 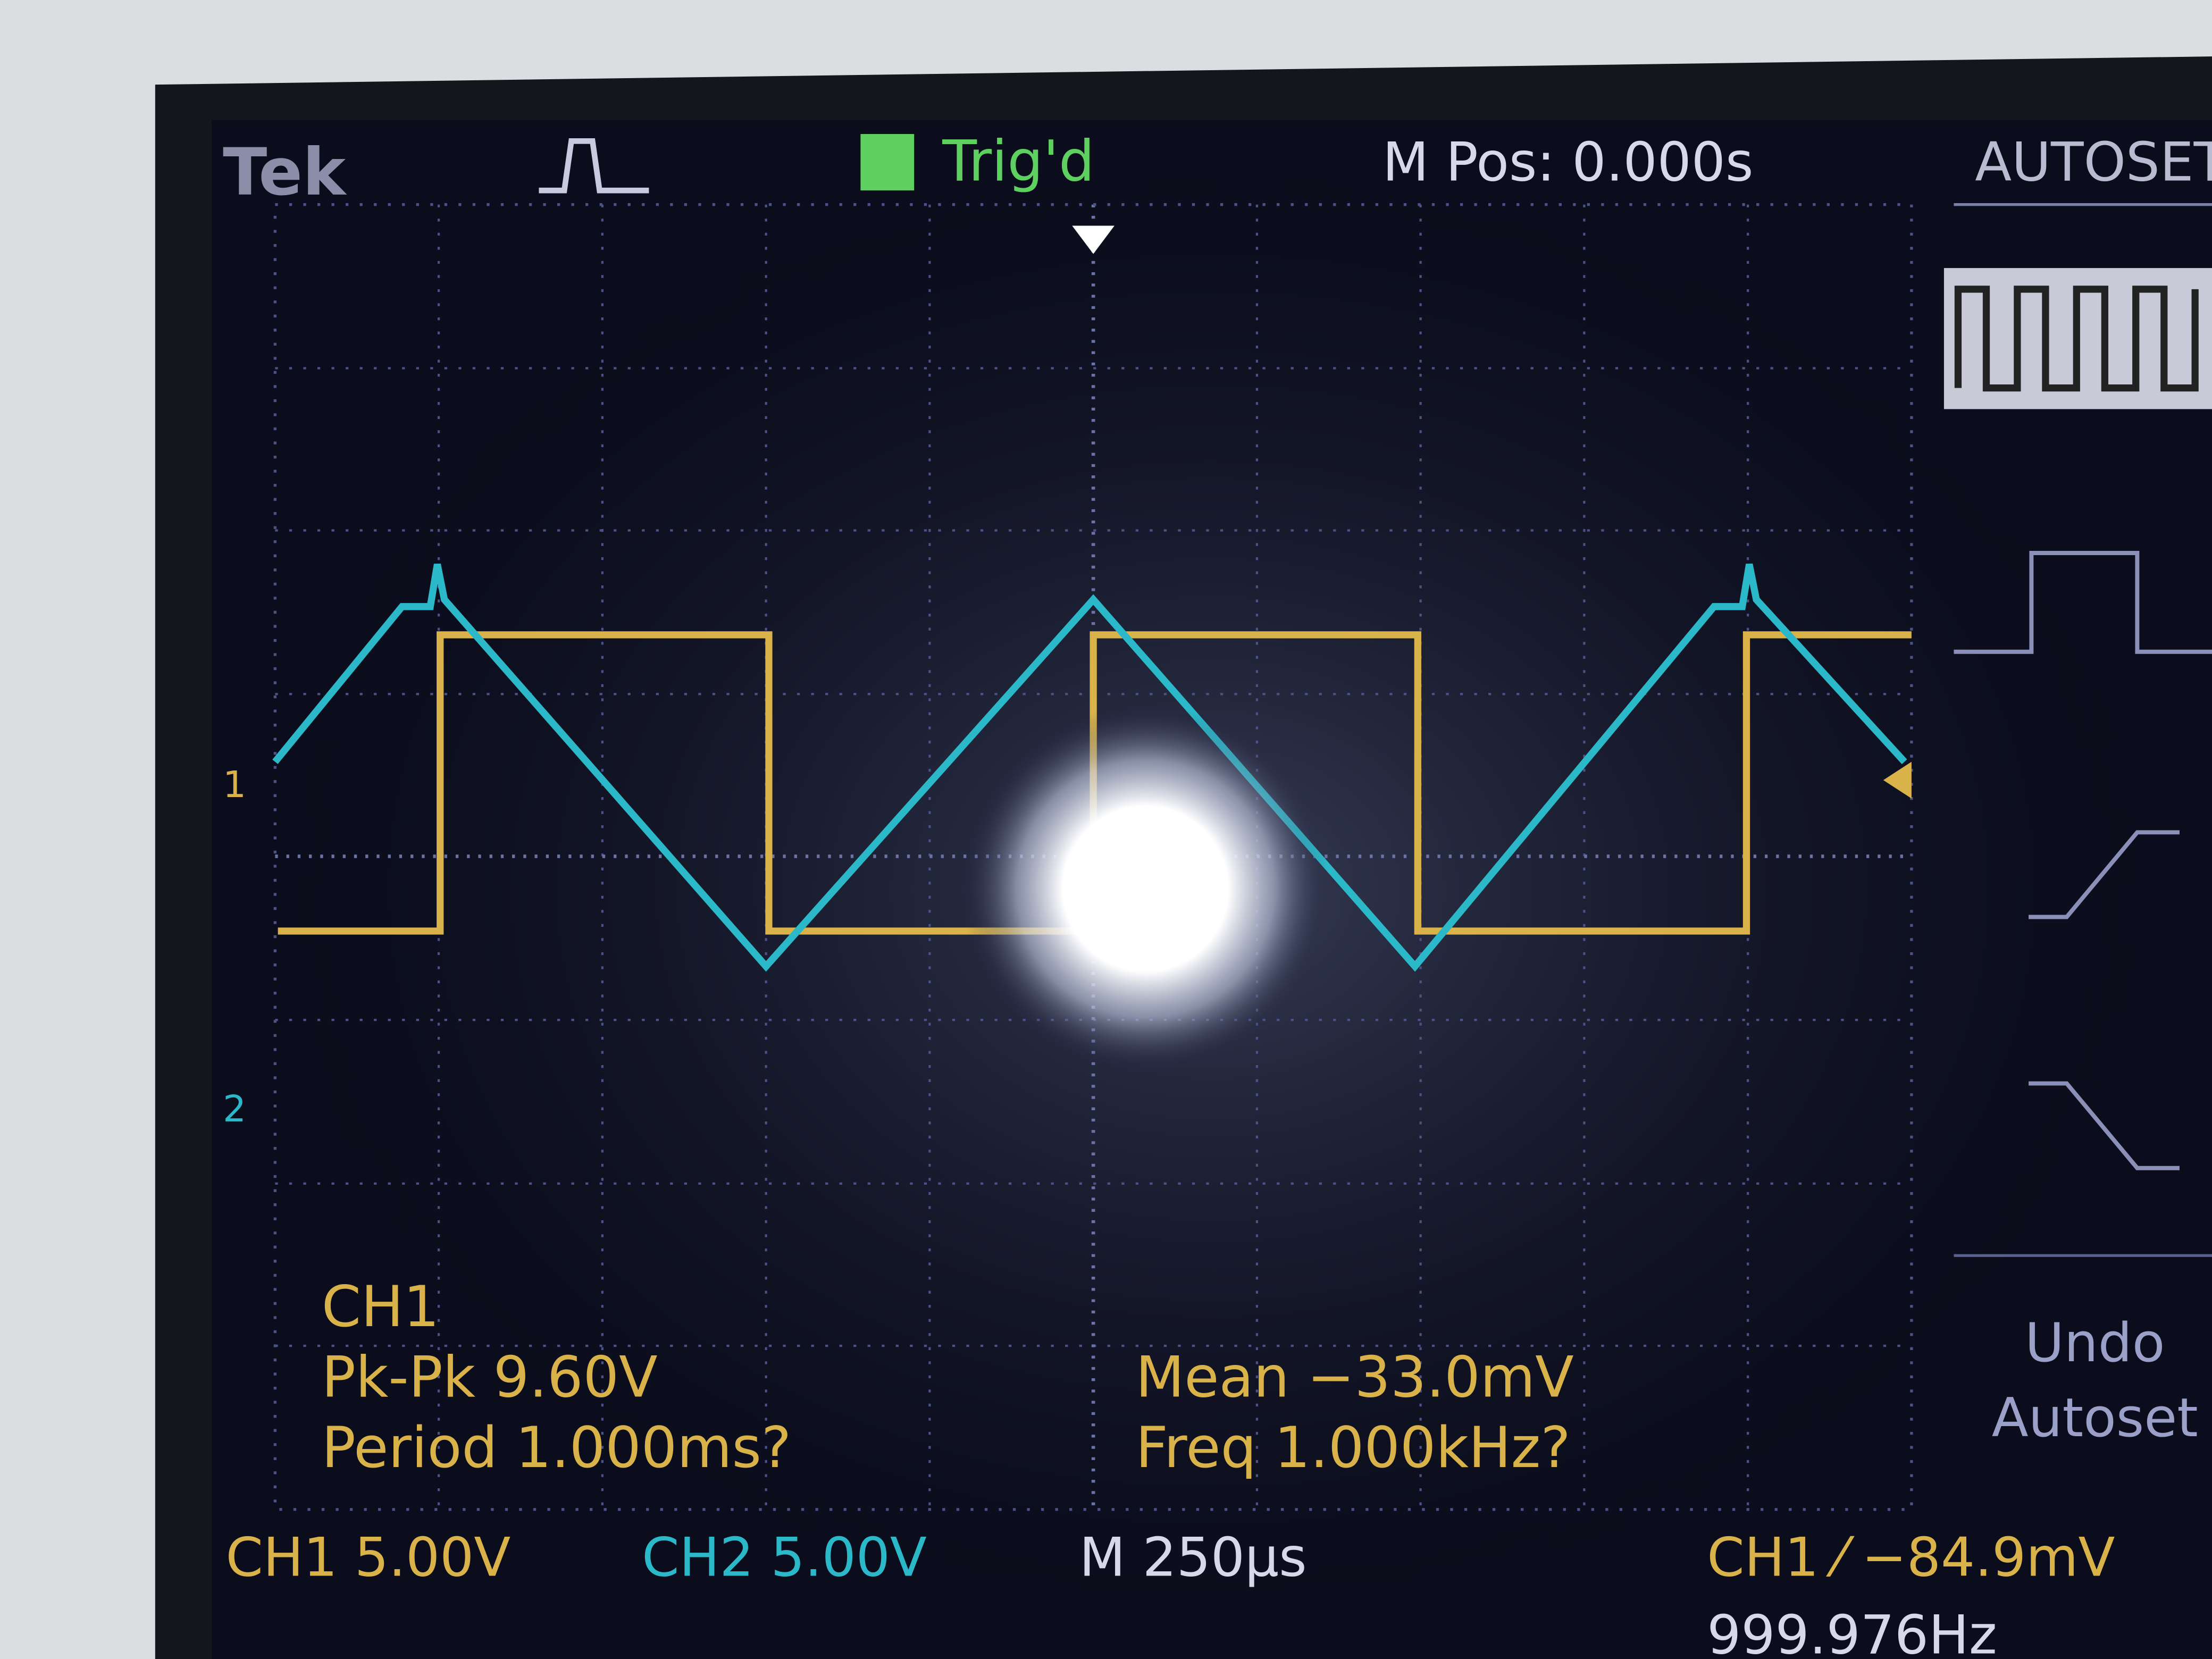 I want to click on trigger-status: Trig'd, so click(x=1018, y=162).